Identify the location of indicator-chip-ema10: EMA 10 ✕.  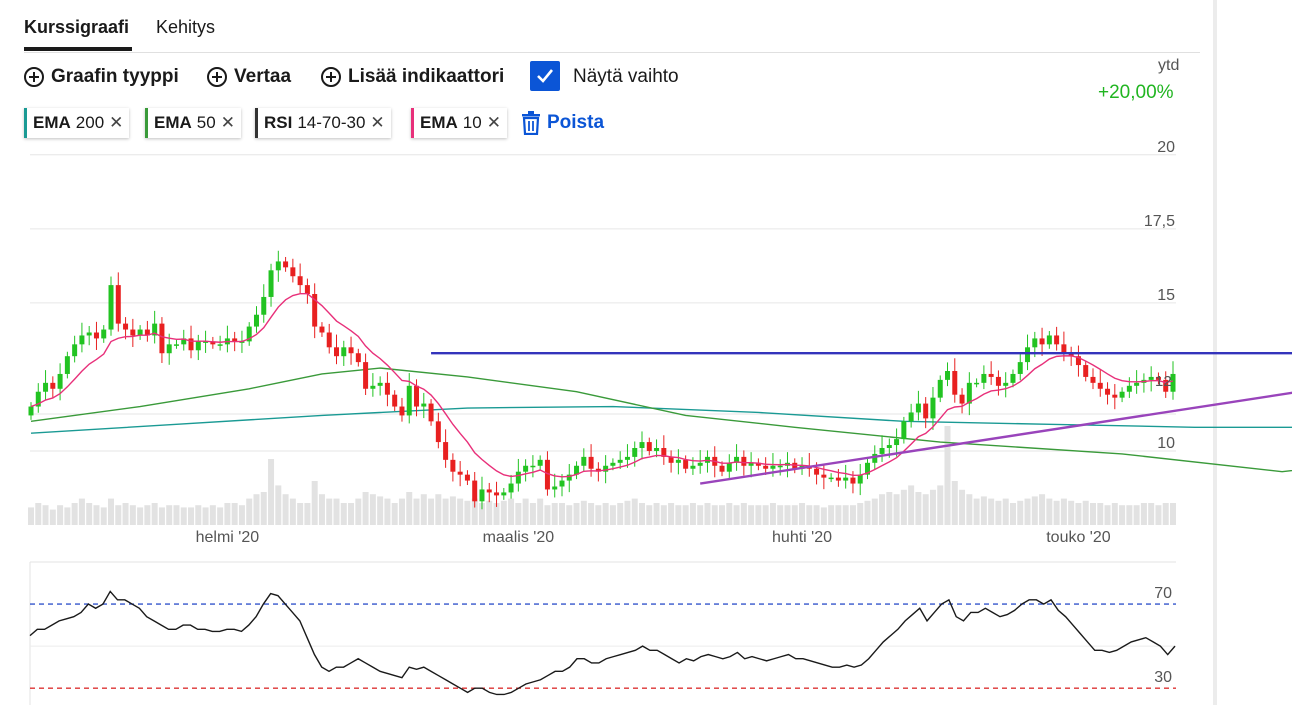
(459, 123).